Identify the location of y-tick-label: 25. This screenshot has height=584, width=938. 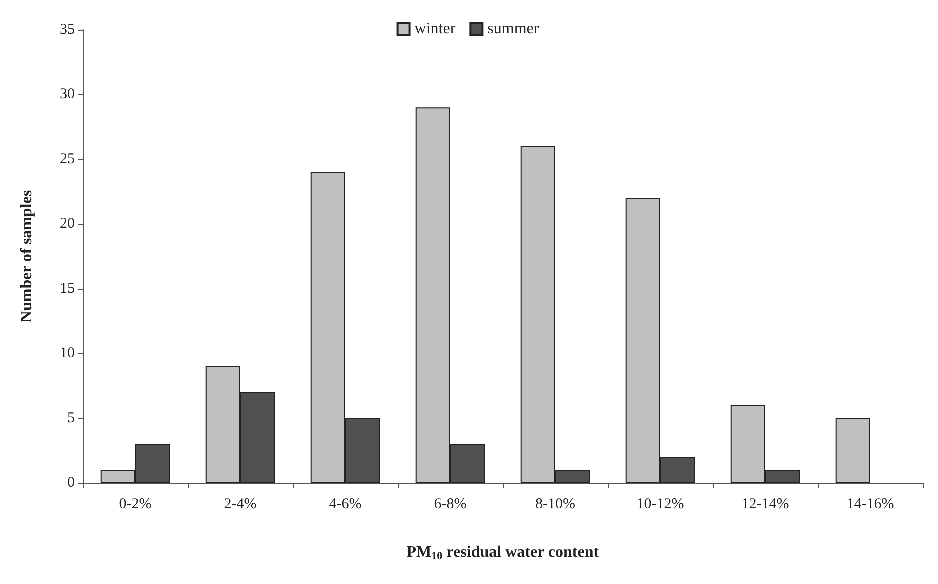
(67, 159).